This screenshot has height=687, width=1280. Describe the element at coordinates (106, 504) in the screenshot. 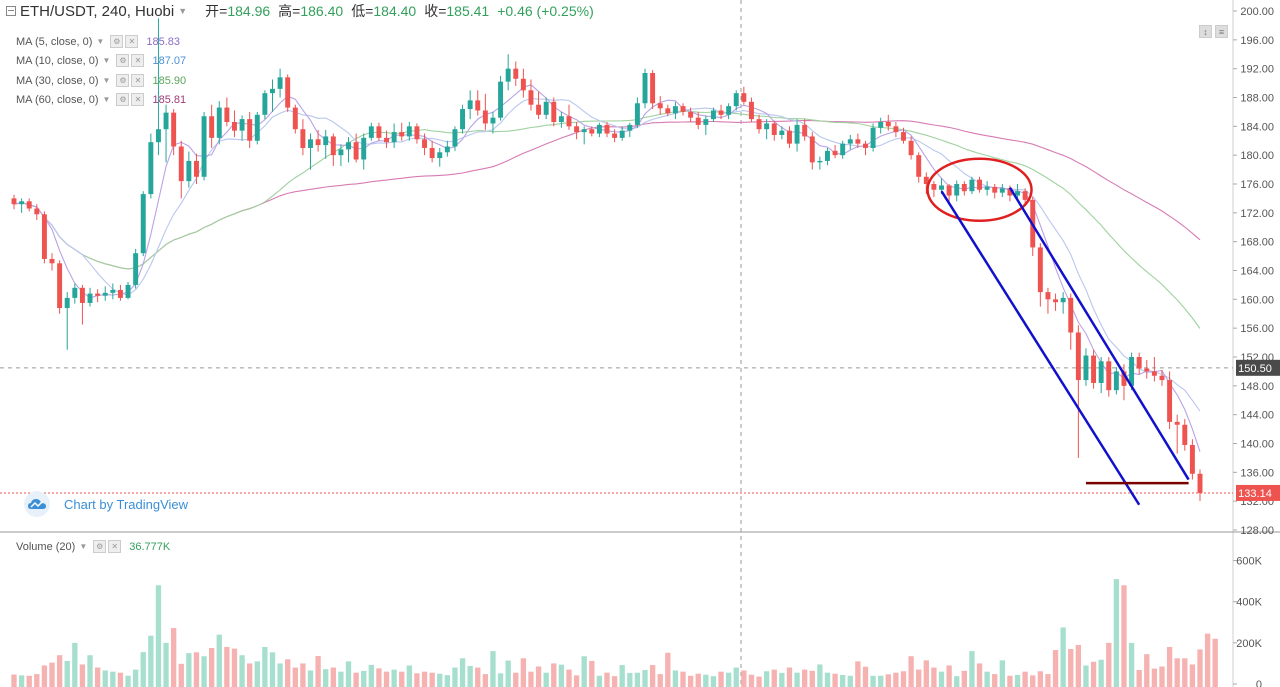

I see `tradingview-brand: Chart by TradingView` at that location.